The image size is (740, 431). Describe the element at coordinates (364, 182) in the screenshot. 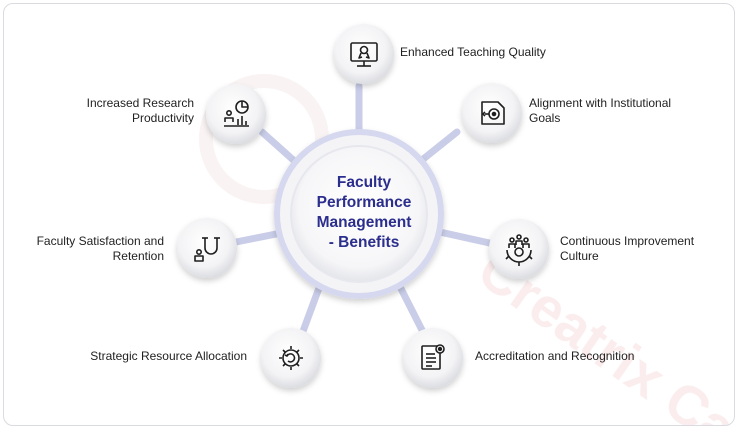

I see `center-title-line-1: Faculty` at that location.